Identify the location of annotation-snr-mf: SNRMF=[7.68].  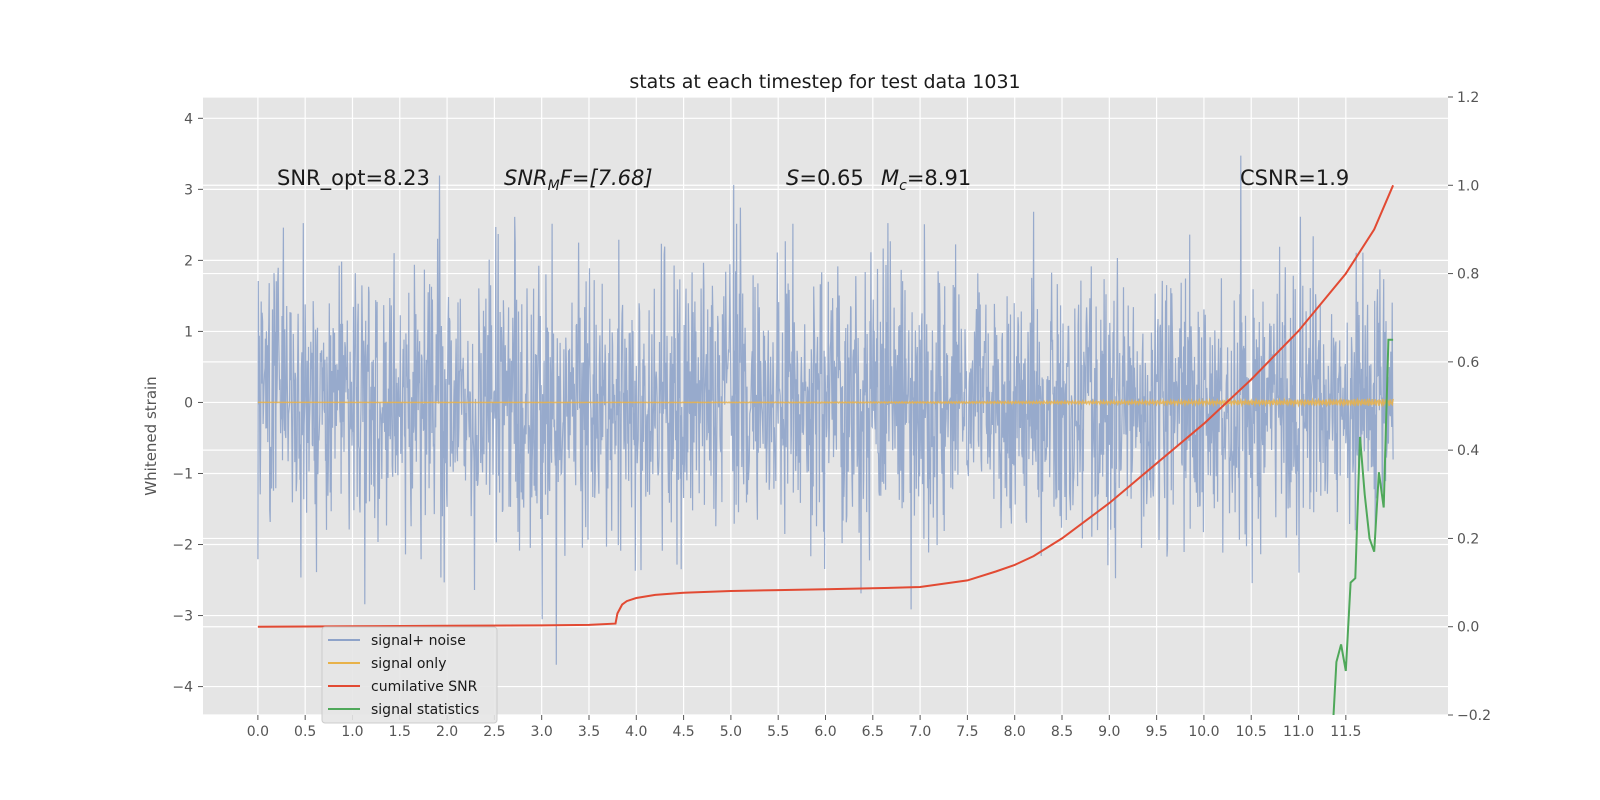
(578, 180).